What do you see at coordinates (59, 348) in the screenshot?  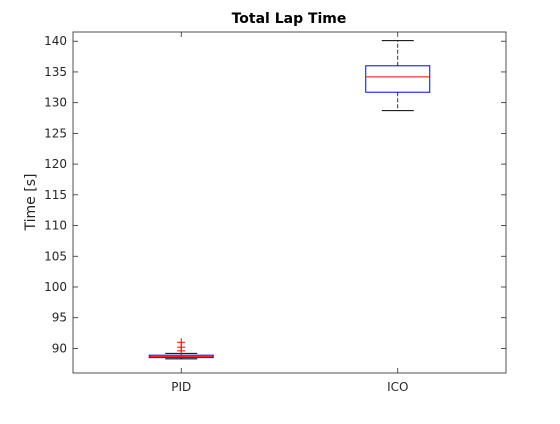 I see `y-tick-label: 90` at bounding box center [59, 348].